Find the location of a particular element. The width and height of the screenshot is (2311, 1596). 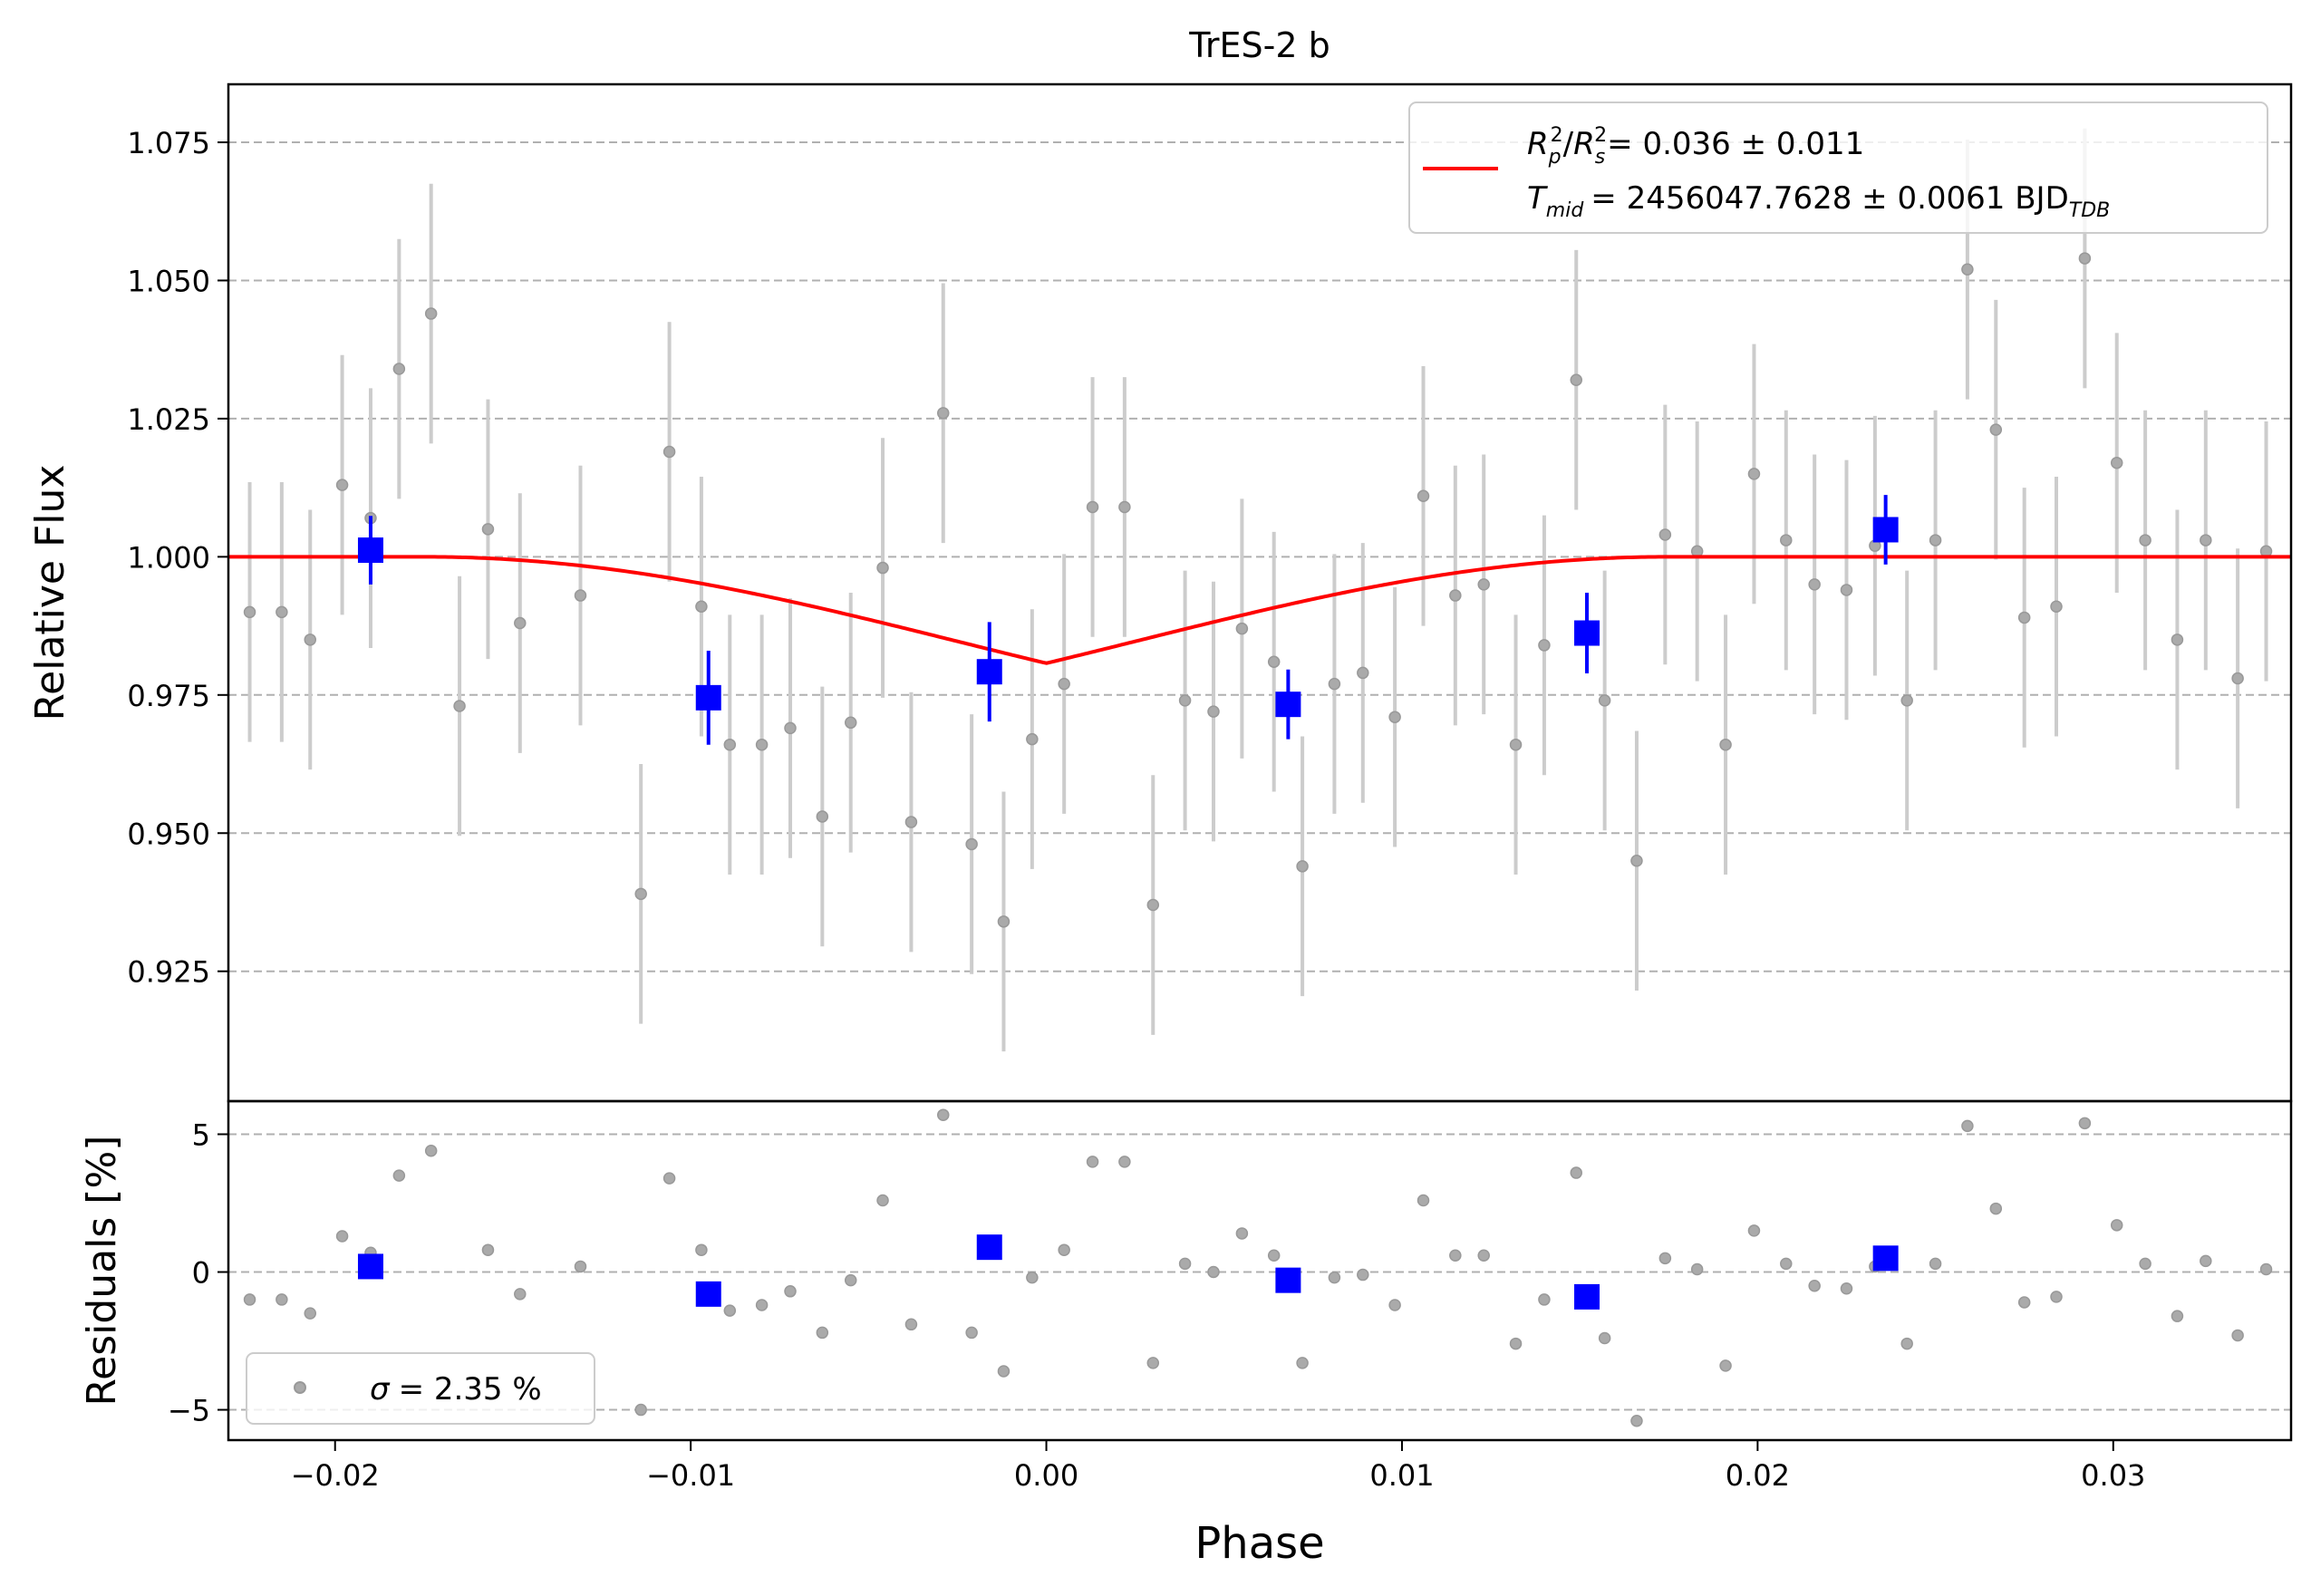

top-panel-binned-data is located at coordinates (1128, 620).